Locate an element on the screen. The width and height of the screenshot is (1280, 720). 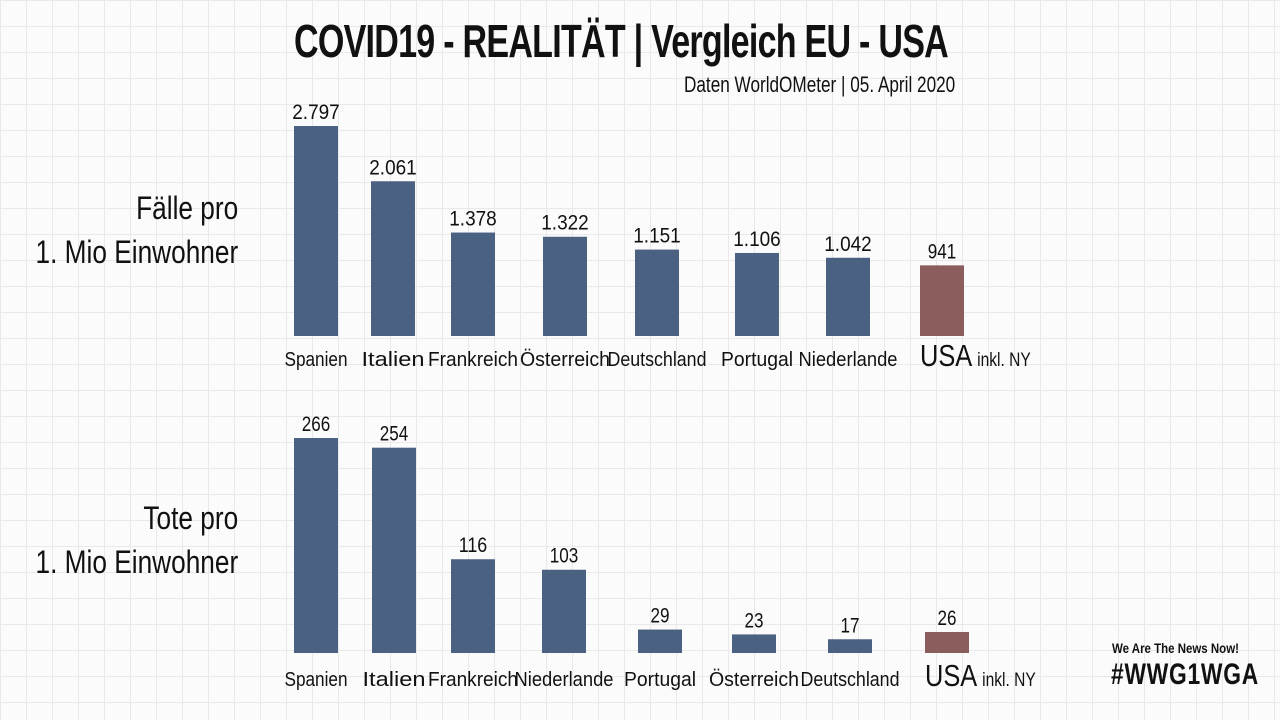
cases-category-label-oesterreich: Österreich is located at coordinates (565, 360).